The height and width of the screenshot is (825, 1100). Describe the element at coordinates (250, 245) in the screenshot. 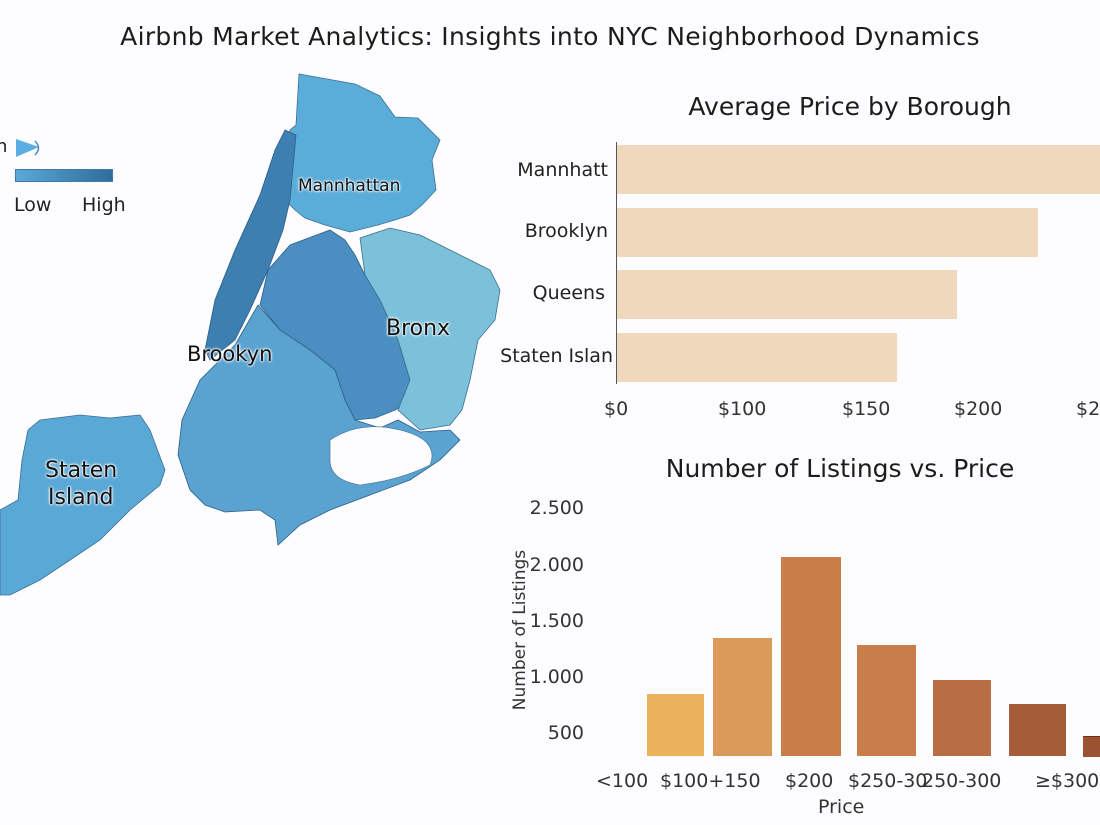

I see `region-west-strip` at that location.